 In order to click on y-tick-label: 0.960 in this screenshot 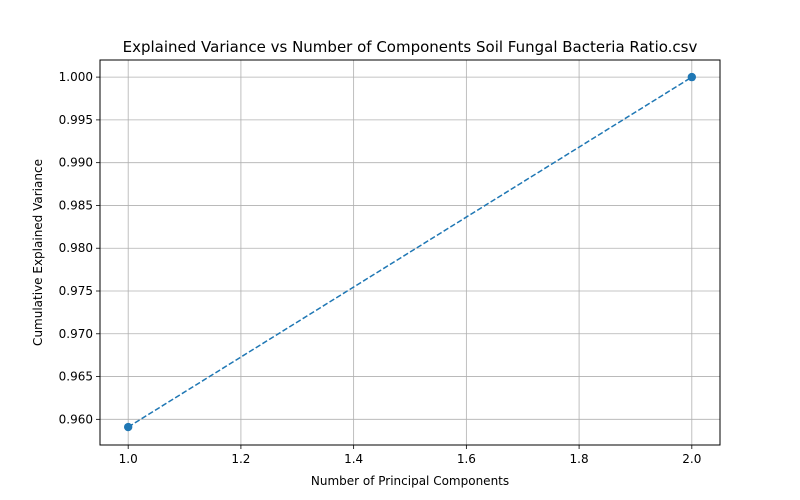, I will do `click(76, 419)`.